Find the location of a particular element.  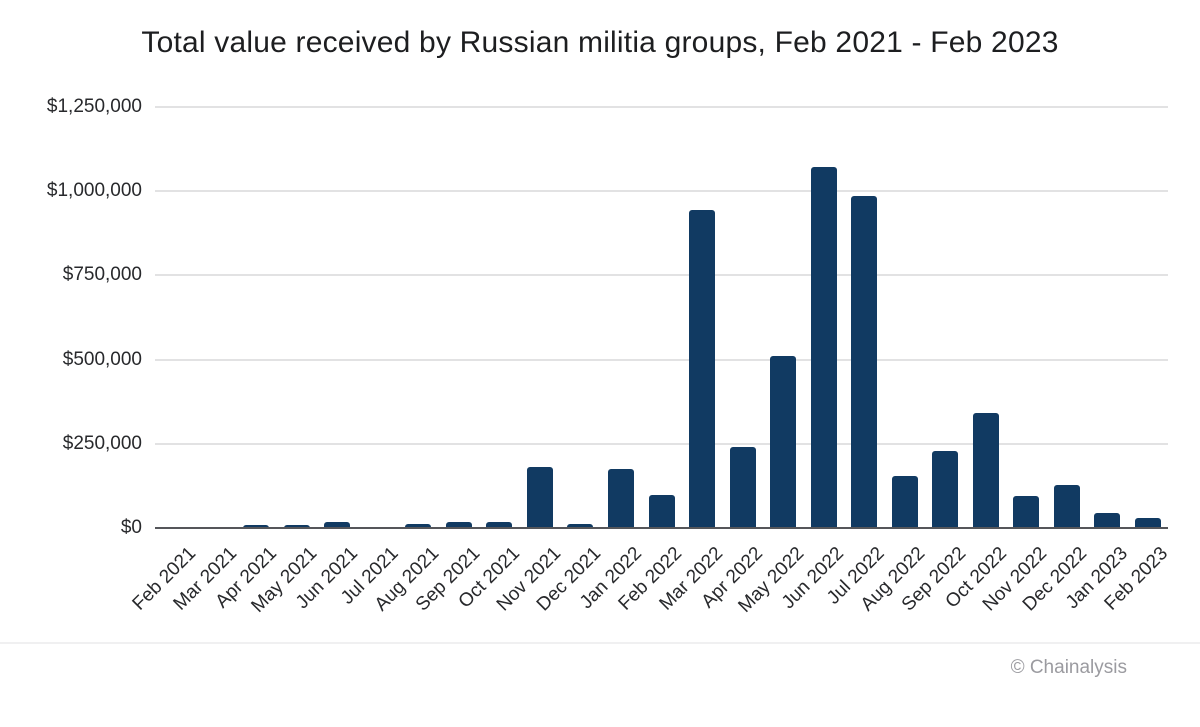

y-tick-label: $750,000 is located at coordinates (102, 275).